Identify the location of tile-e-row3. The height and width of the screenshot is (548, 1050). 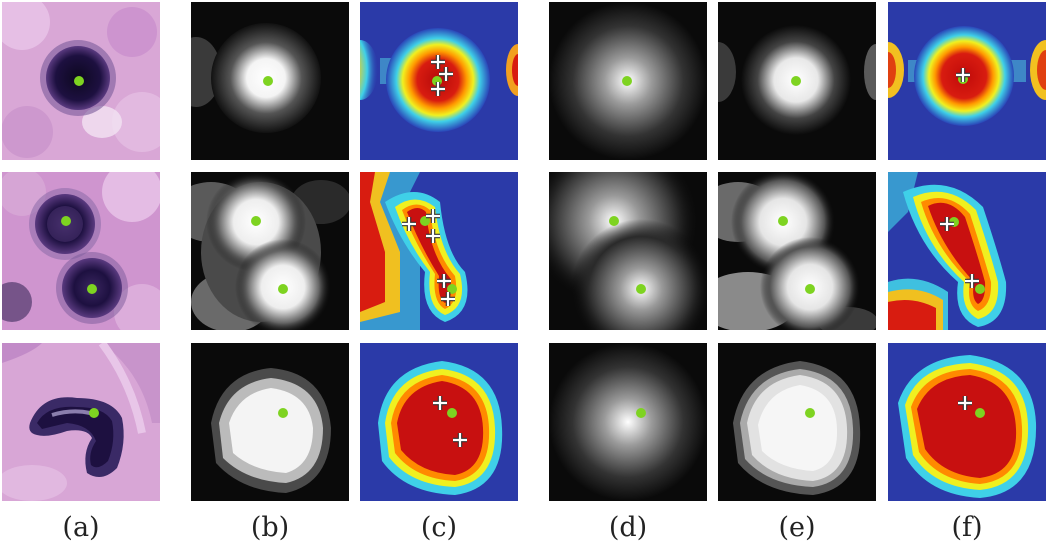
(797, 422).